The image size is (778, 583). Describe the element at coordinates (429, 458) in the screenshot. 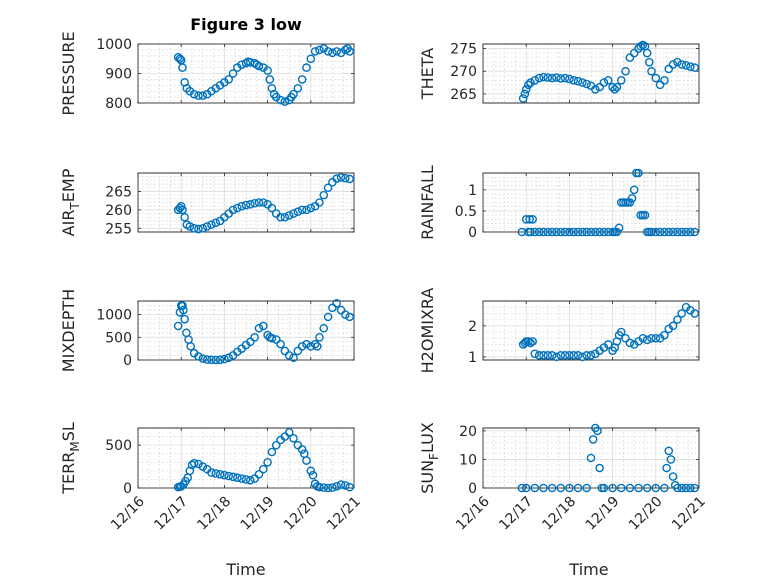

I see `y-axis-label: SUNFLUX` at that location.